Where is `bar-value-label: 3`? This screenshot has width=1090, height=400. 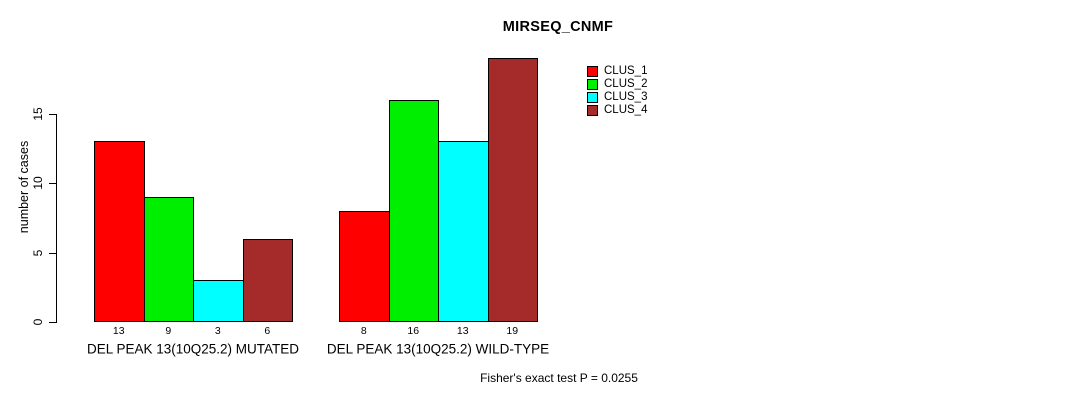 bar-value-label: 3 is located at coordinates (217, 331).